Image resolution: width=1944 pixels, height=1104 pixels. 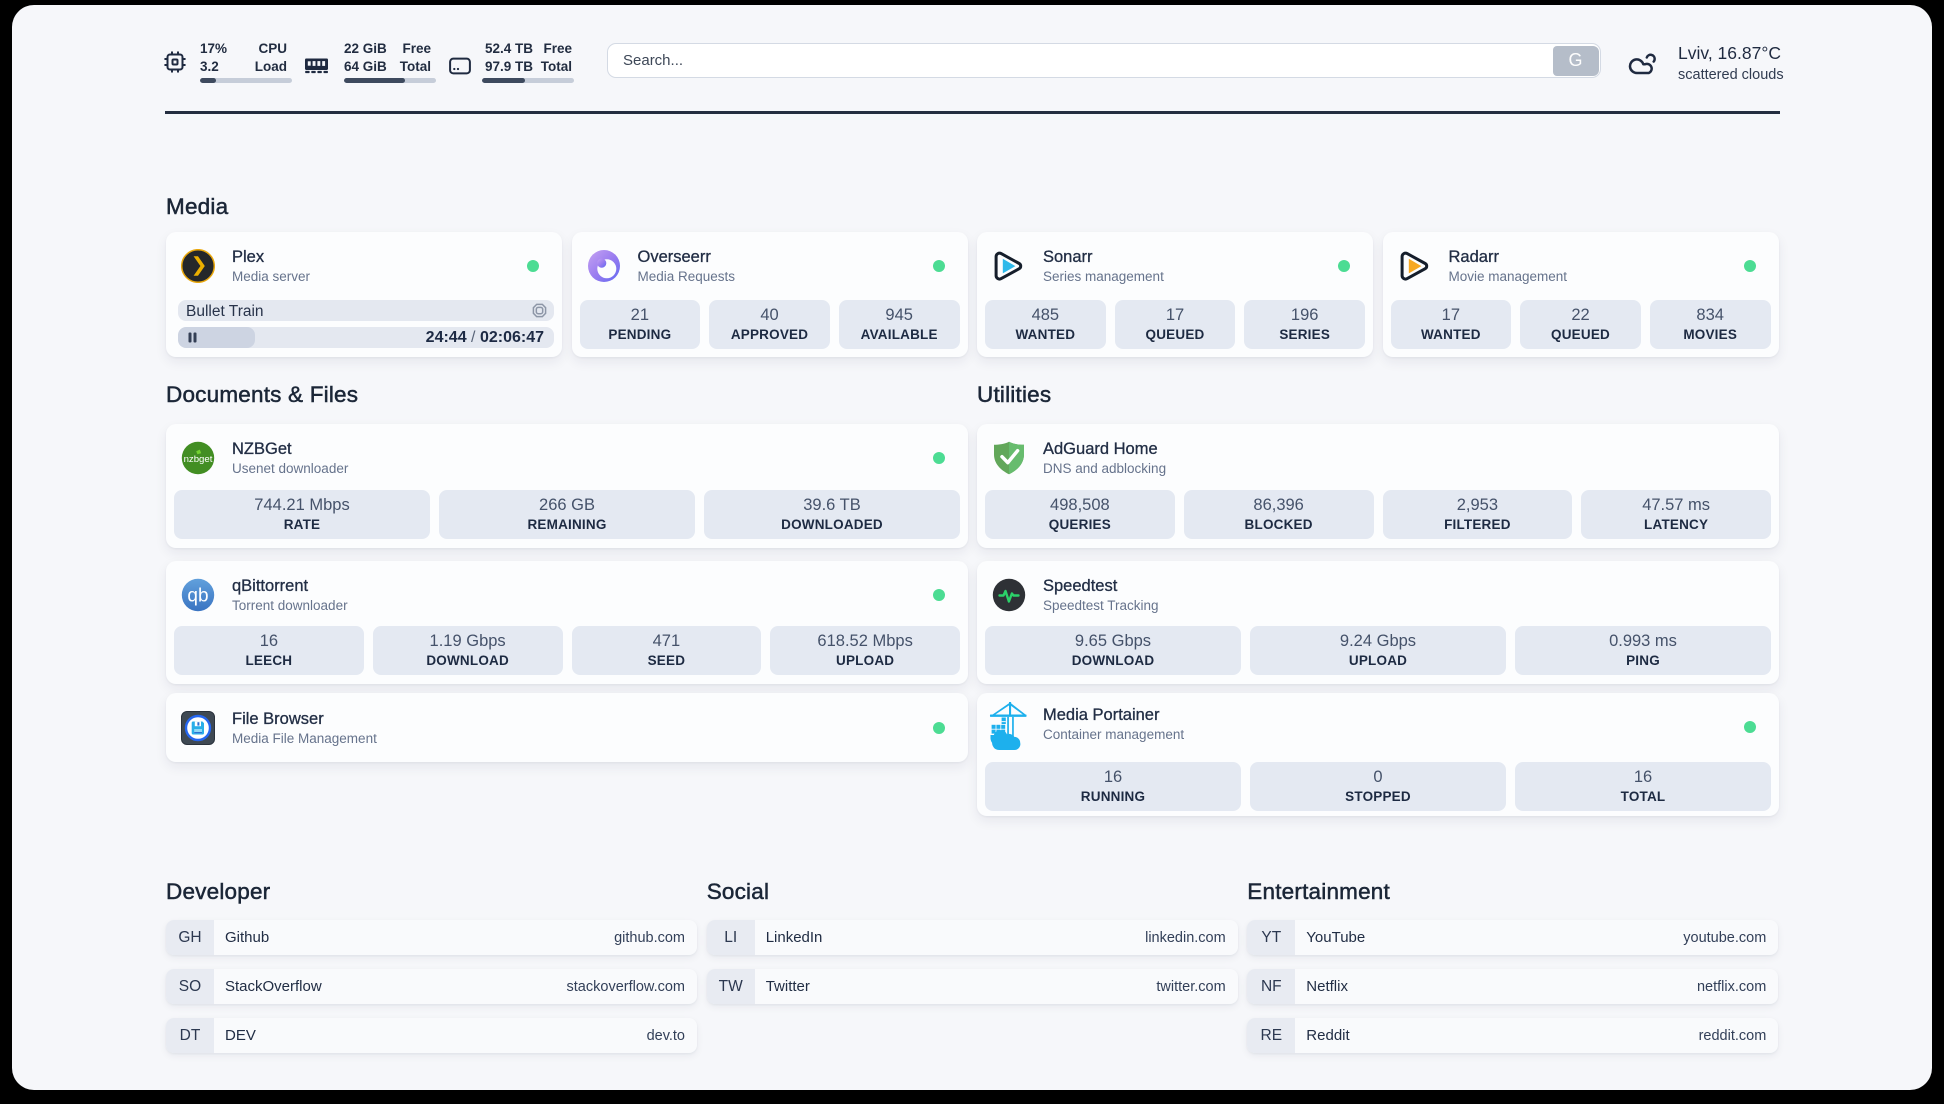 What do you see at coordinates (197, 596) in the screenshot?
I see `svg-text: qb` at bounding box center [197, 596].